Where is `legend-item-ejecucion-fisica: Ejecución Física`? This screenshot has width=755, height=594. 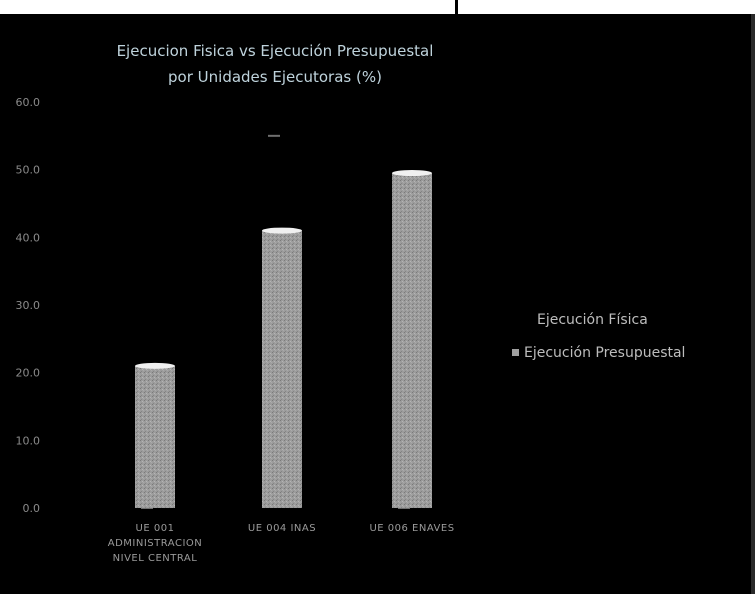 legend-item-ejecucion-fisica: Ejecución Física is located at coordinates (592, 320).